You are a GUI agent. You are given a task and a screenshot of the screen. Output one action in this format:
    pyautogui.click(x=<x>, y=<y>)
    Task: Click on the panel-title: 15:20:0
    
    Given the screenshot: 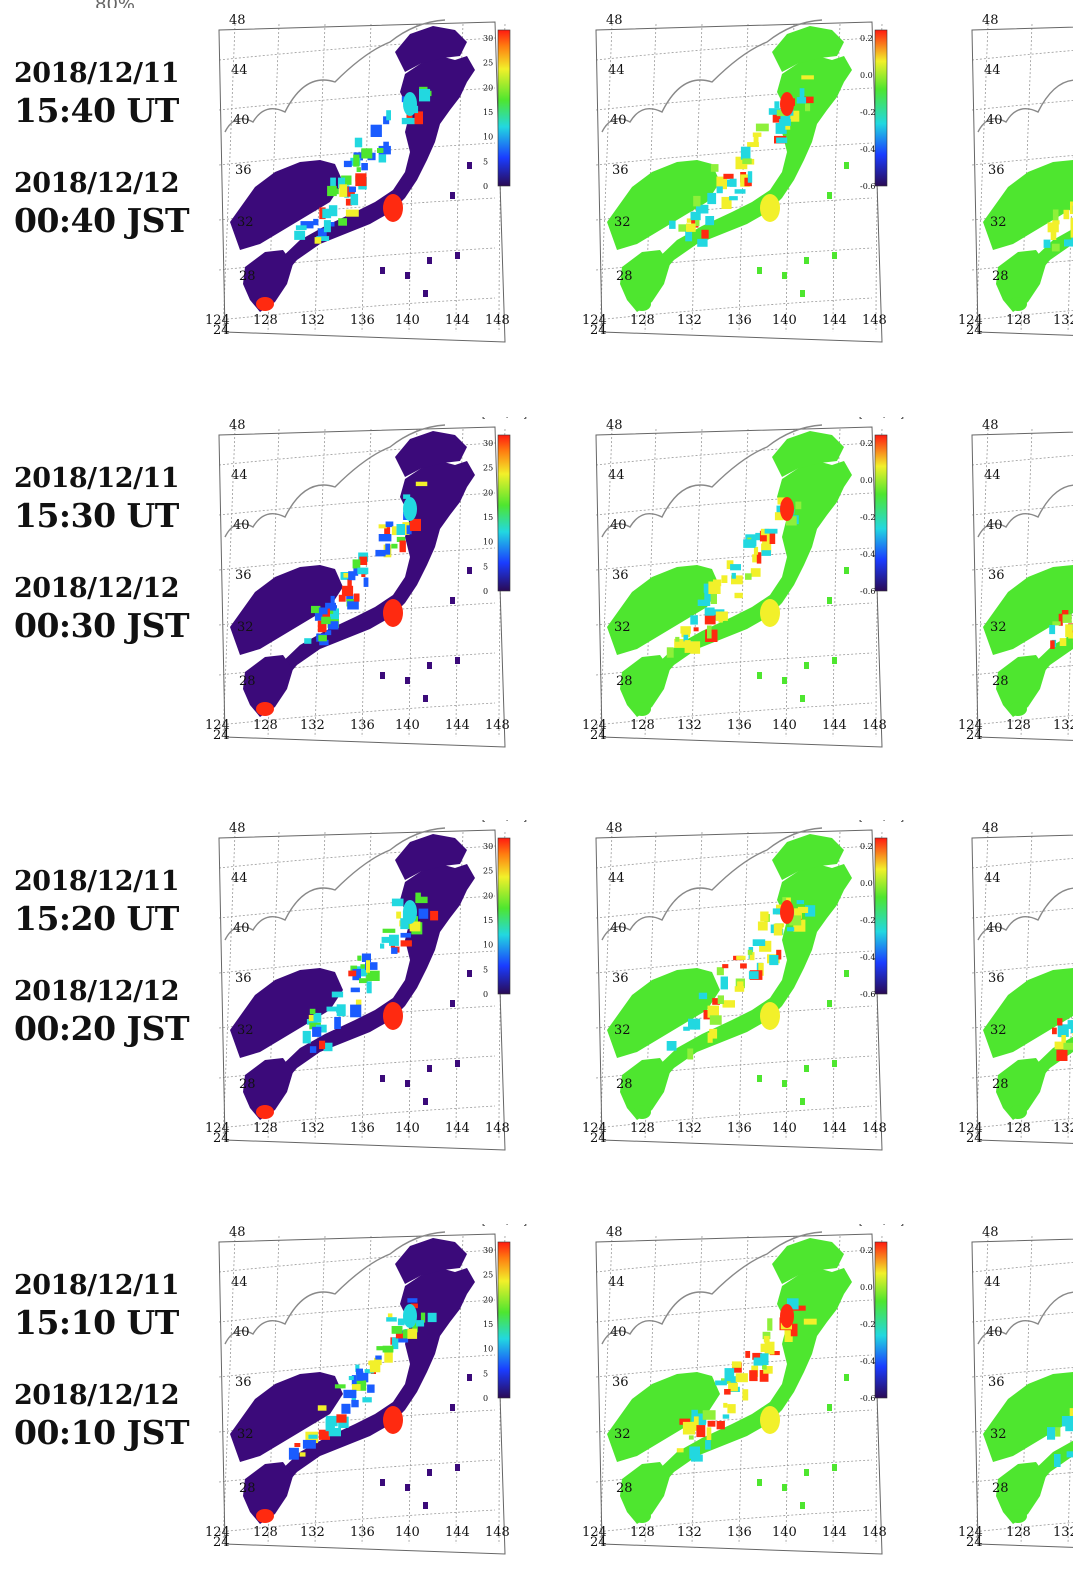 What is the action you would take?
    pyautogui.click(x=1031, y=799)
    